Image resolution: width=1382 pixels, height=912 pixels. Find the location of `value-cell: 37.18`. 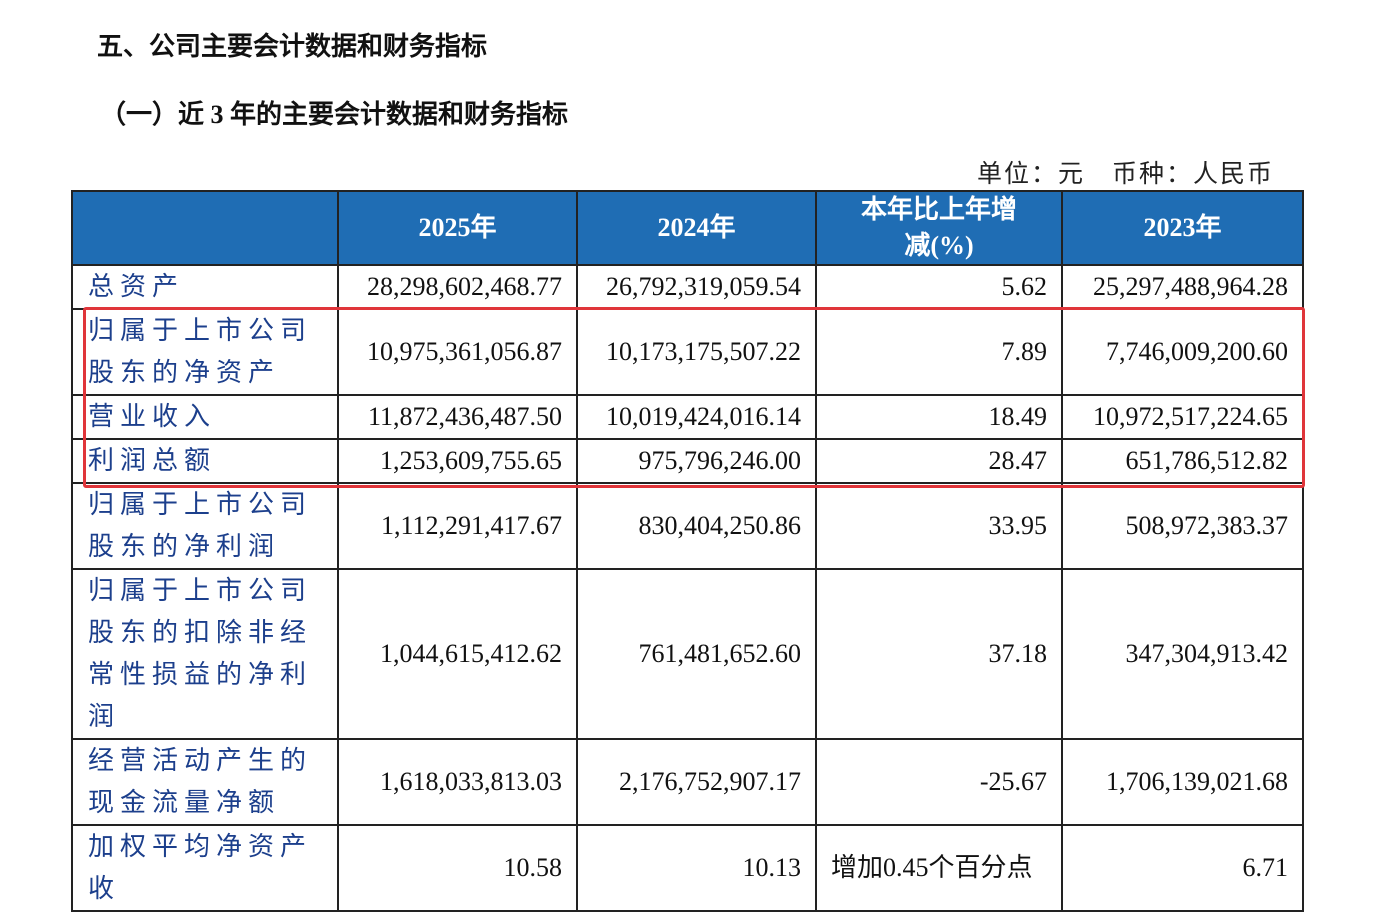

value-cell: 37.18 is located at coordinates (939, 654).